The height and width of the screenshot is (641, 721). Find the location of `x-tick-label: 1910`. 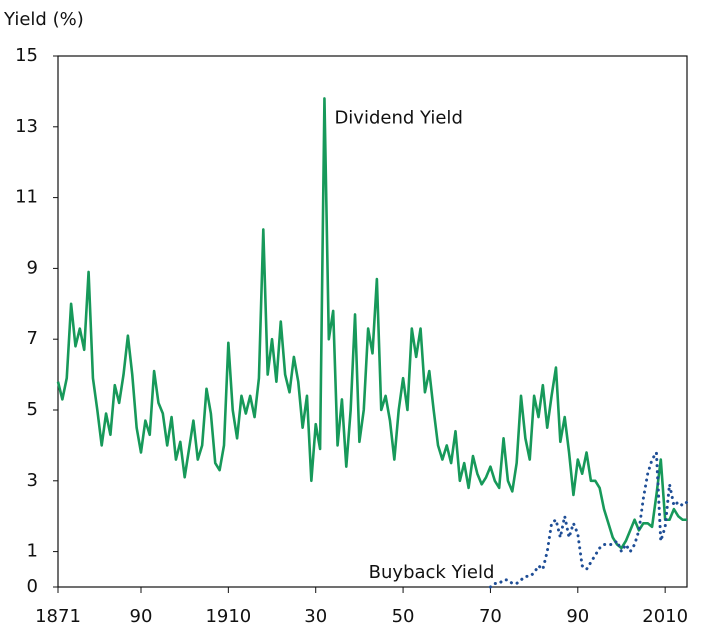

x-tick-label: 1910 is located at coordinates (228, 616).